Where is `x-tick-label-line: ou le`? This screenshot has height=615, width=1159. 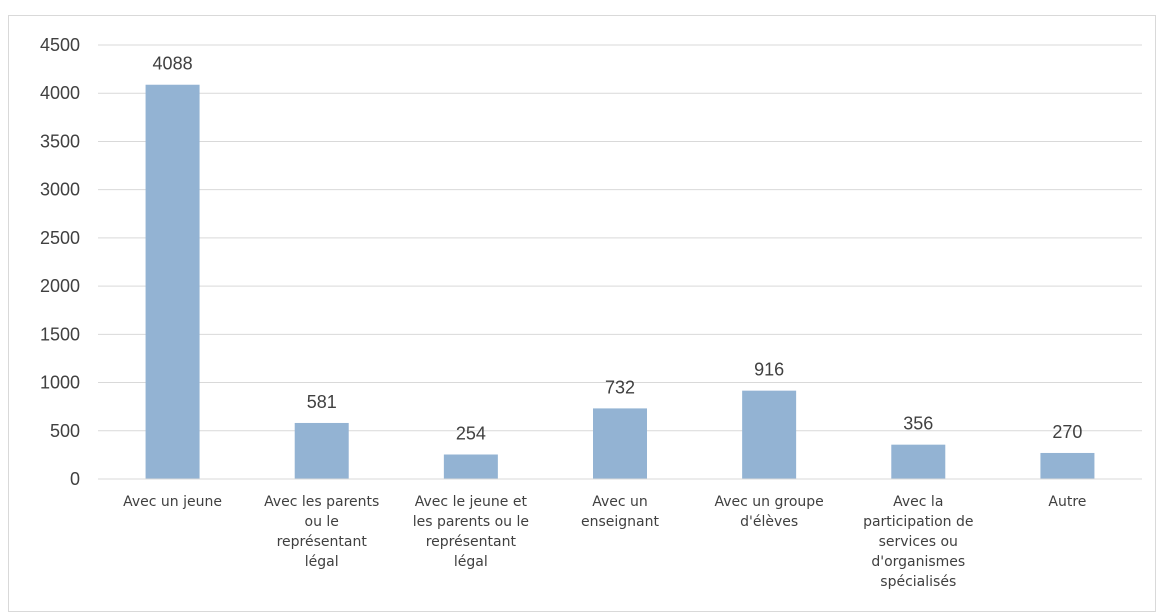 x-tick-label-line: ou le is located at coordinates (321, 522).